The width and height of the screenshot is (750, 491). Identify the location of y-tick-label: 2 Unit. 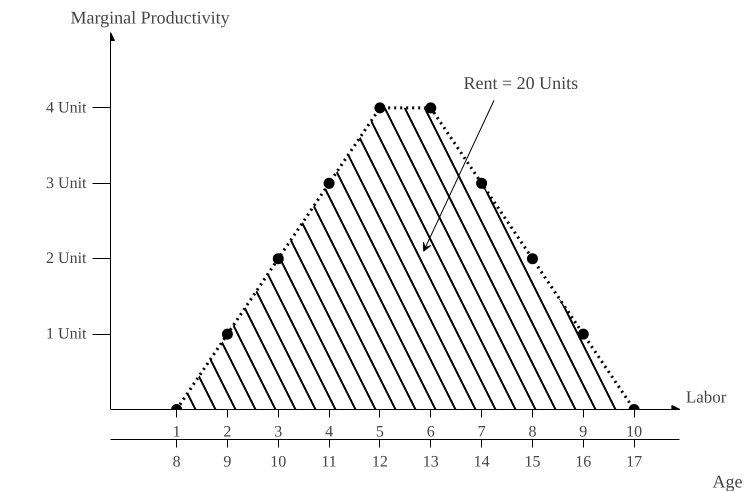
(67, 259).